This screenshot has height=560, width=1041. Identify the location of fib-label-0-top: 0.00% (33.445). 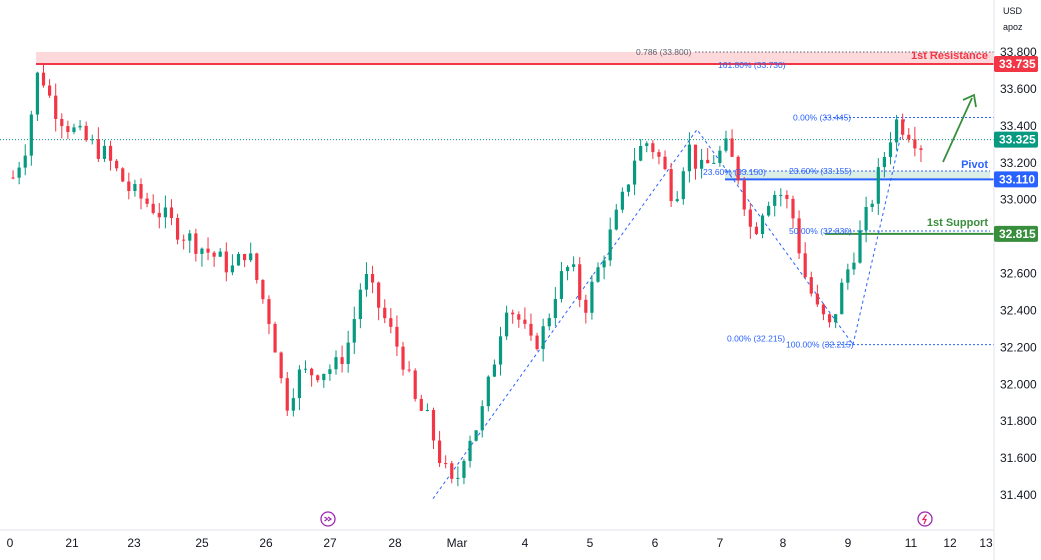
(822, 118).